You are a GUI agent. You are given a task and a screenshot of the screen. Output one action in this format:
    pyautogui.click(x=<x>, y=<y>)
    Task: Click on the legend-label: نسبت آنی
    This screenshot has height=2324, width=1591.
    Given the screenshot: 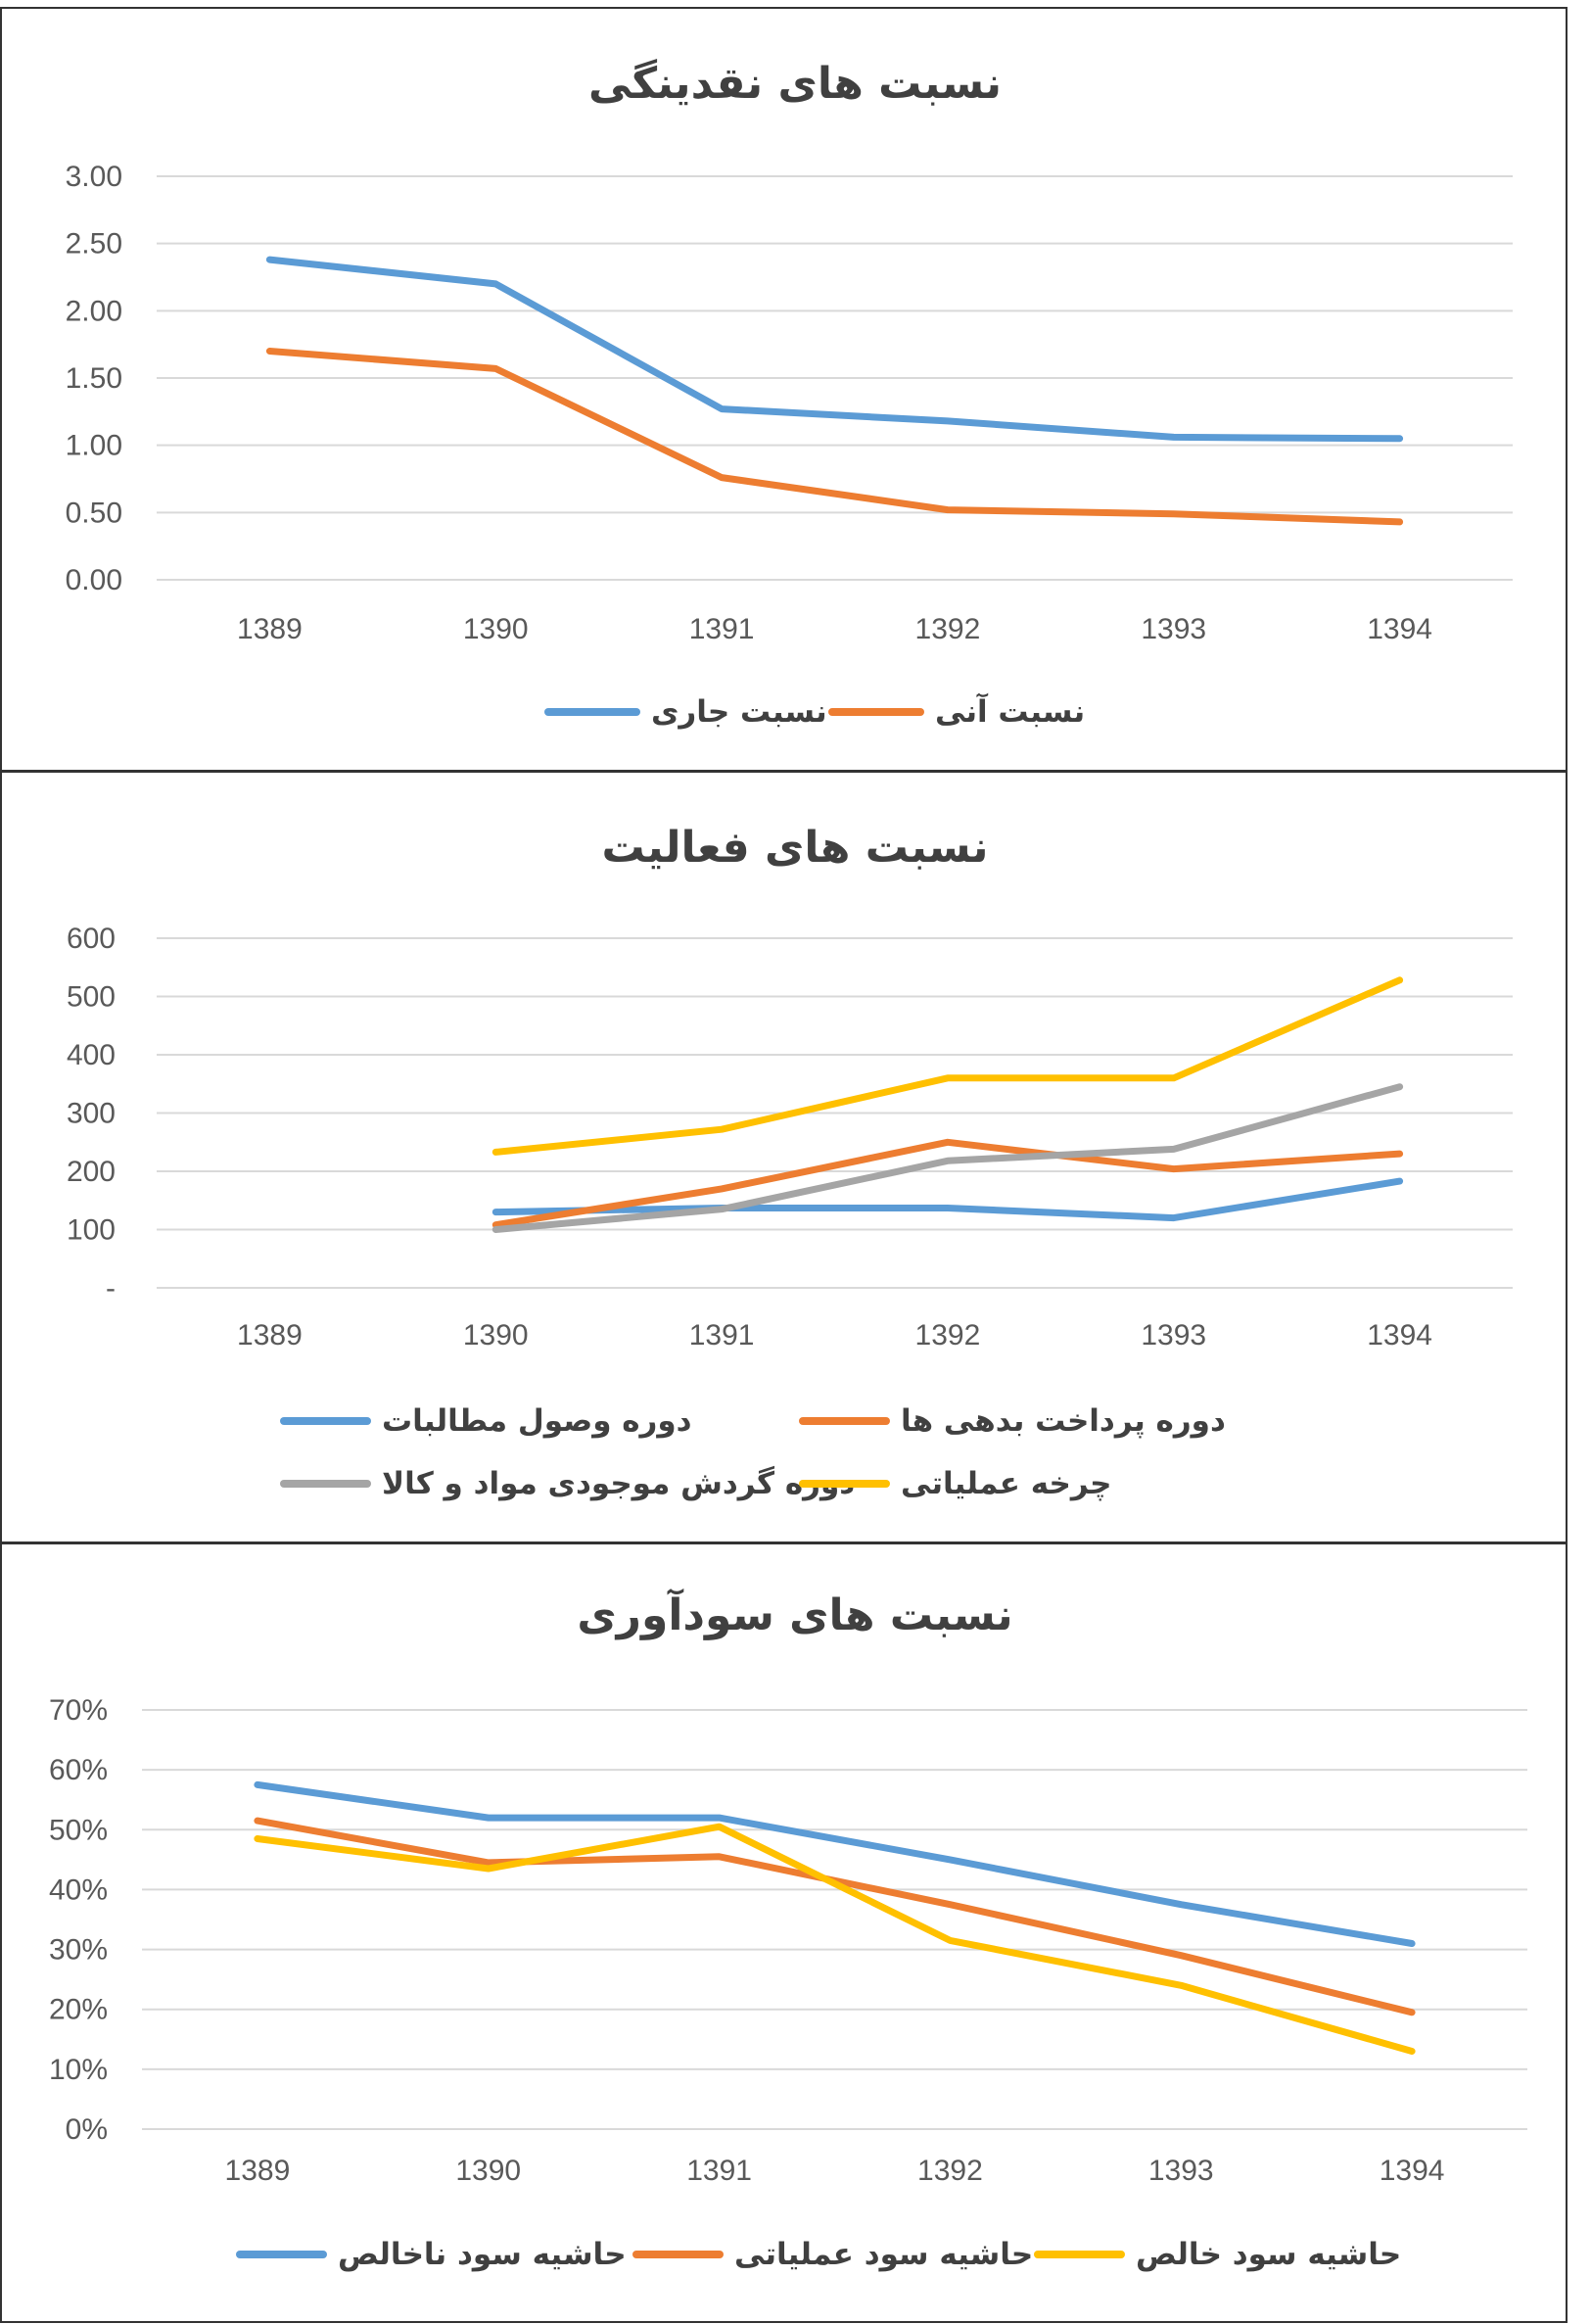 What is the action you would take?
    pyautogui.click(x=1010, y=711)
    